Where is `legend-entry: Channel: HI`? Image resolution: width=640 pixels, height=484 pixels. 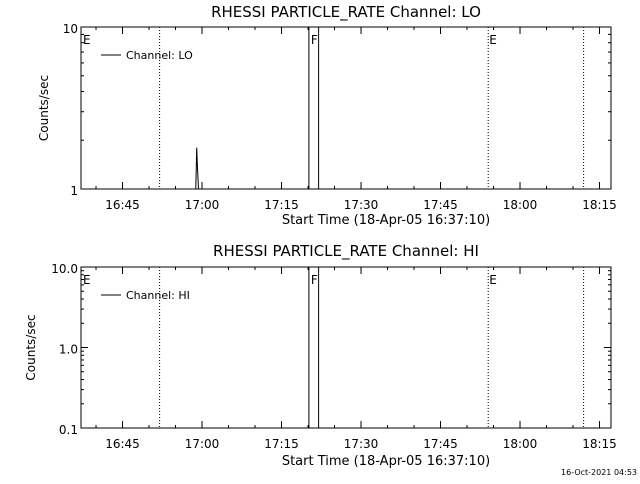 legend-entry: Channel: HI is located at coordinates (158, 295).